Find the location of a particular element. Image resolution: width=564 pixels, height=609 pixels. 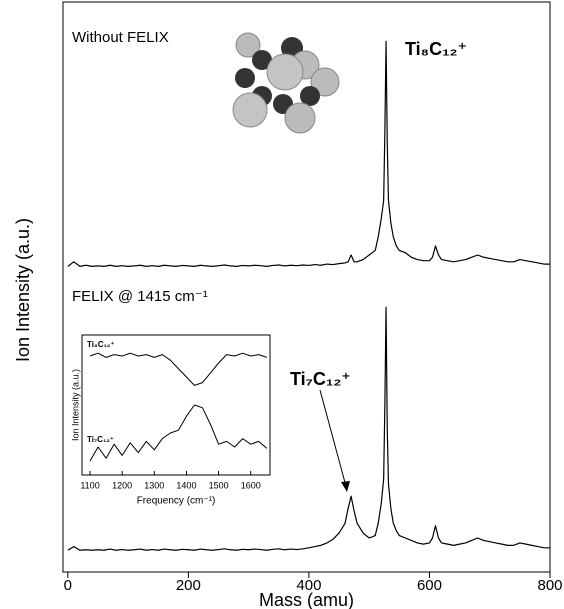

inset-frame is located at coordinates (176, 405).